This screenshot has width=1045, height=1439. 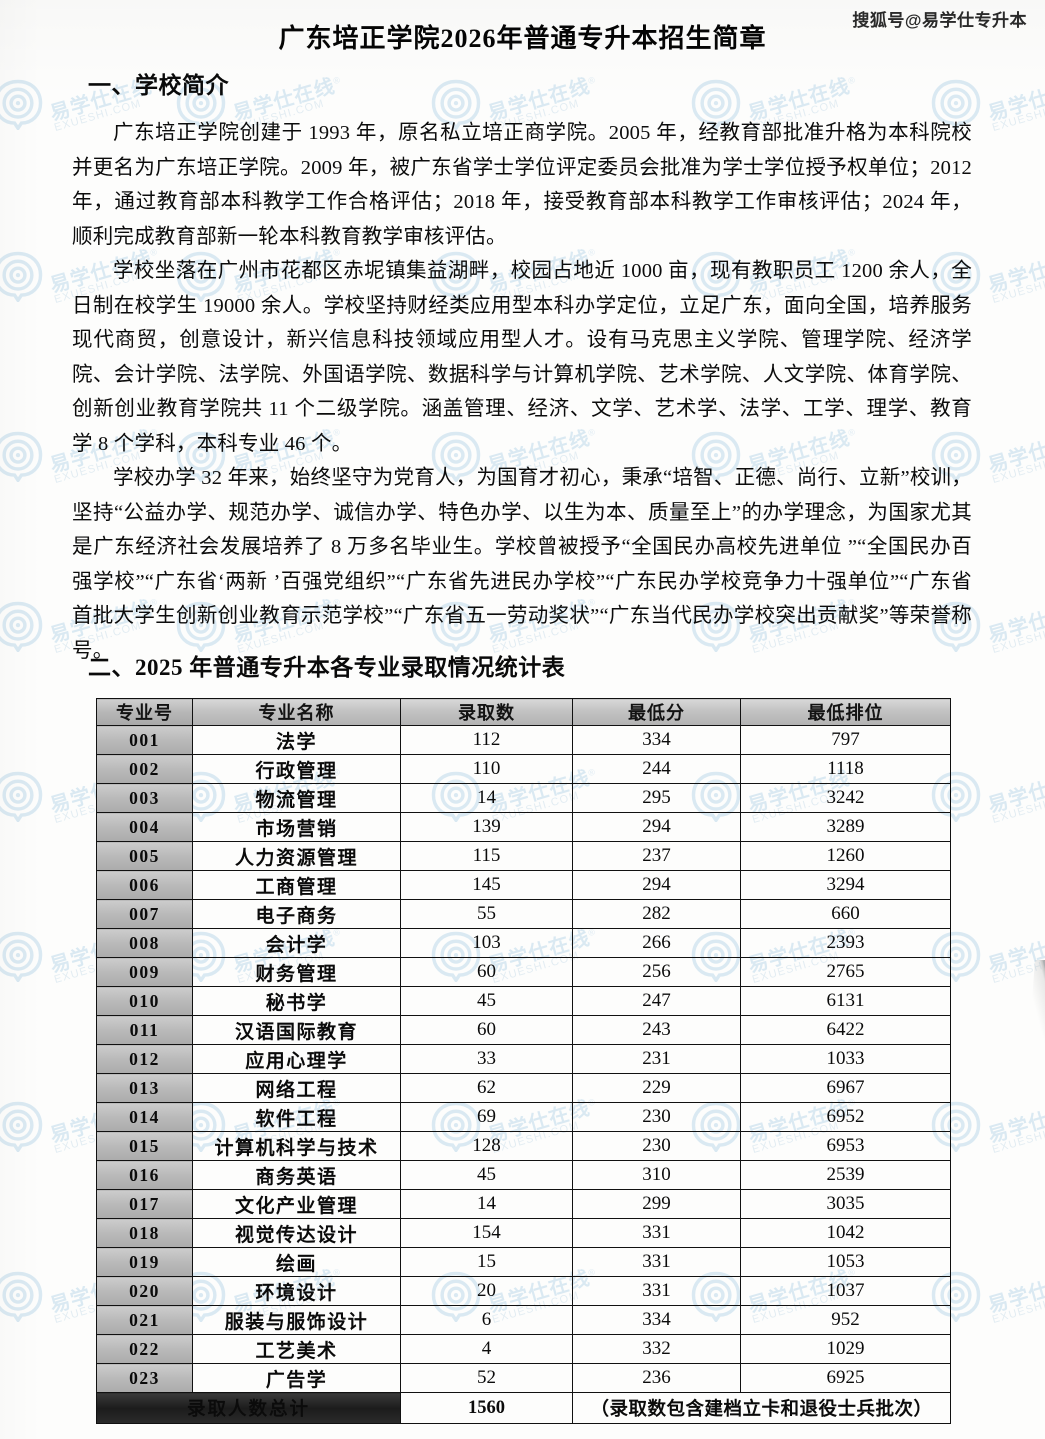 What do you see at coordinates (144, 1349) in the screenshot?
I see `cell-major-no: 022` at bounding box center [144, 1349].